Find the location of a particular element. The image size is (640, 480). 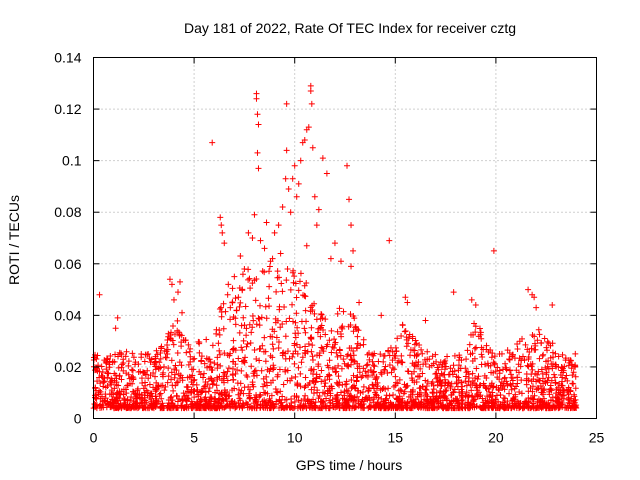

x-tick-label: 20 is located at coordinates (496, 438).